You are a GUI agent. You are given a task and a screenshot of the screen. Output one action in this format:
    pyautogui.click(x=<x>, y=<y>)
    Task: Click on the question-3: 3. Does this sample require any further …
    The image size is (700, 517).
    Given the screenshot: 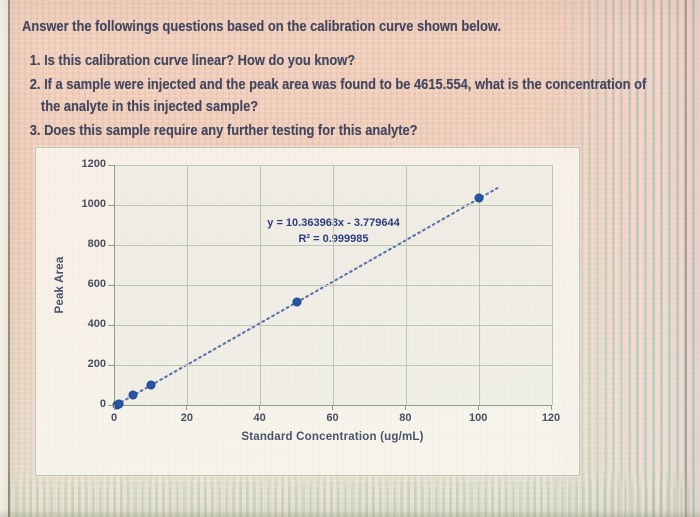 What is the action you would take?
    pyautogui.click(x=223, y=130)
    